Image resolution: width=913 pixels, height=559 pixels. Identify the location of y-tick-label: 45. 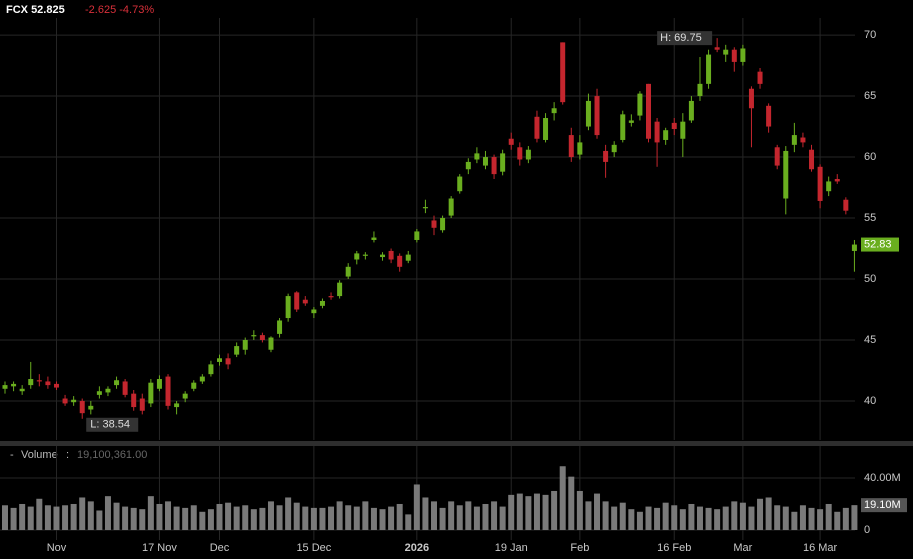
(870, 340).